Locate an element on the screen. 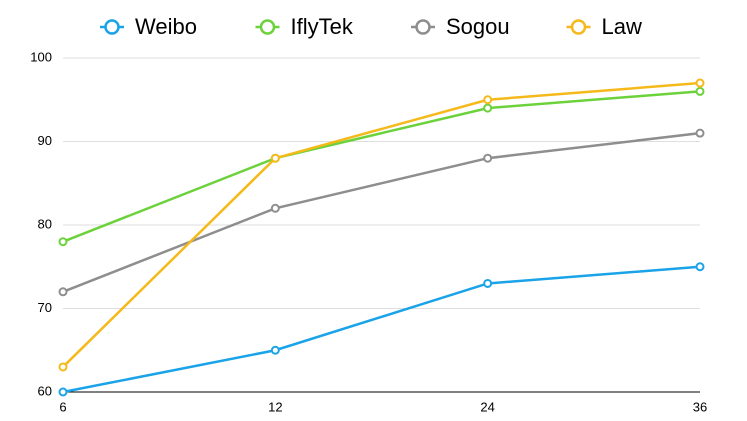 The height and width of the screenshot is (421, 747). legend-label: Law is located at coordinates (622, 26).